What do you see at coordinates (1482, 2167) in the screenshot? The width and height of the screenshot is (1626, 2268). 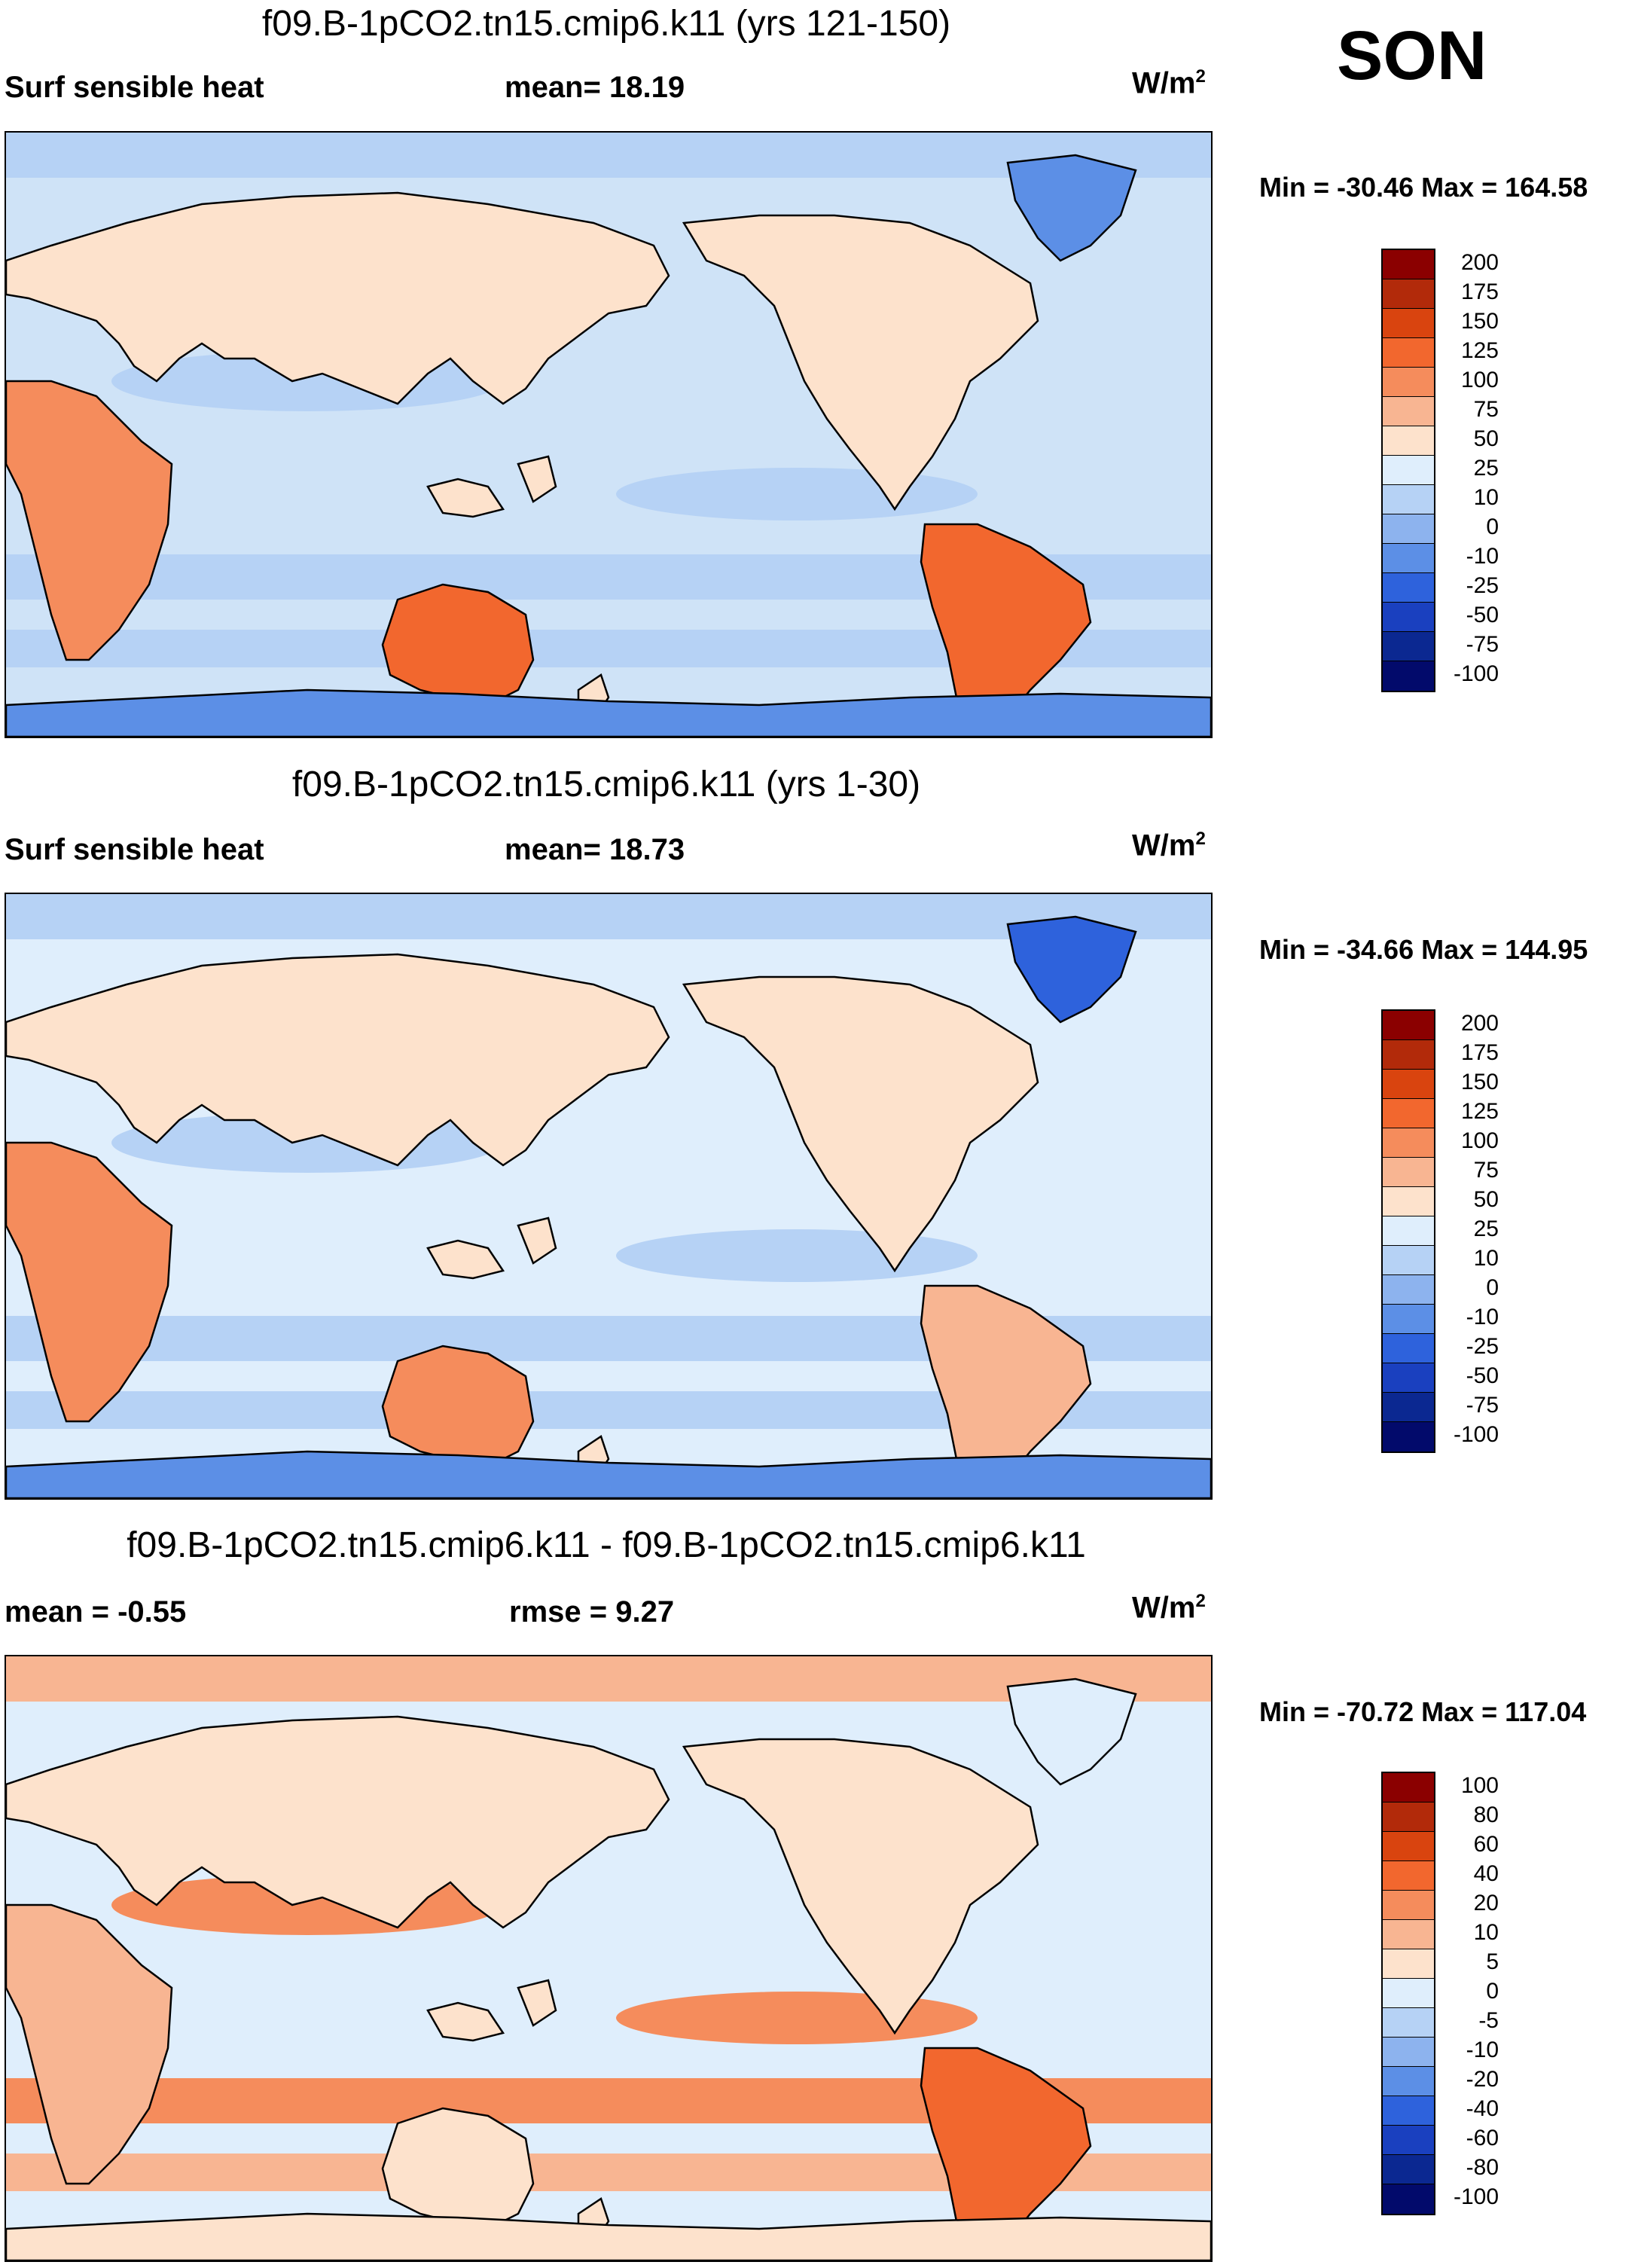 I see `colorbar-tick-label: -80` at bounding box center [1482, 2167].